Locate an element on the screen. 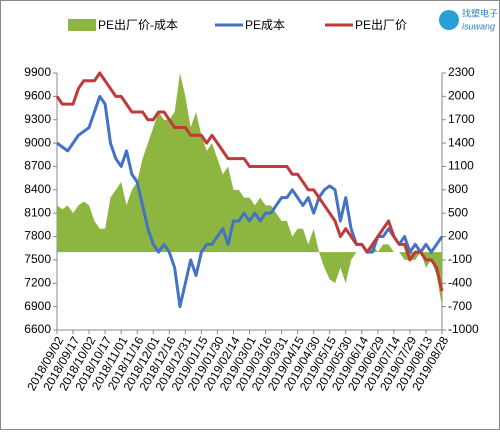 The width and height of the screenshot is (500, 435). y2-tick-label: 1100 is located at coordinates (461, 166).